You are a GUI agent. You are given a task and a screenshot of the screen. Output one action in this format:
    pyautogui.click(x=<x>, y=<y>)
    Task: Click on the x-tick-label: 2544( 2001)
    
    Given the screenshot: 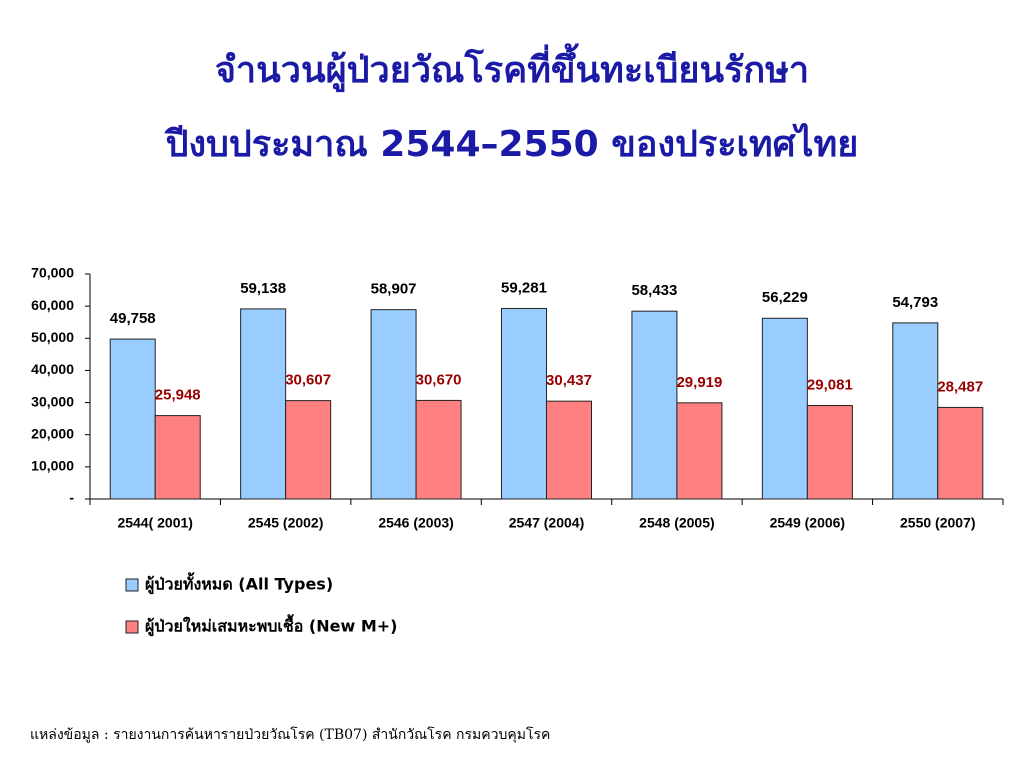 What is the action you would take?
    pyautogui.click(x=155, y=523)
    